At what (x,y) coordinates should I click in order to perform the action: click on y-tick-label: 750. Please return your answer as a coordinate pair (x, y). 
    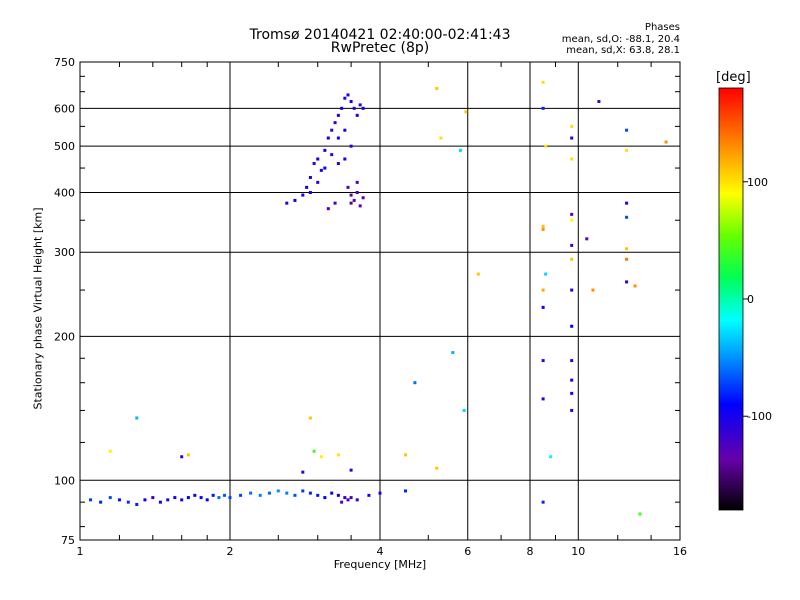
    Looking at the image, I should click on (64, 62).